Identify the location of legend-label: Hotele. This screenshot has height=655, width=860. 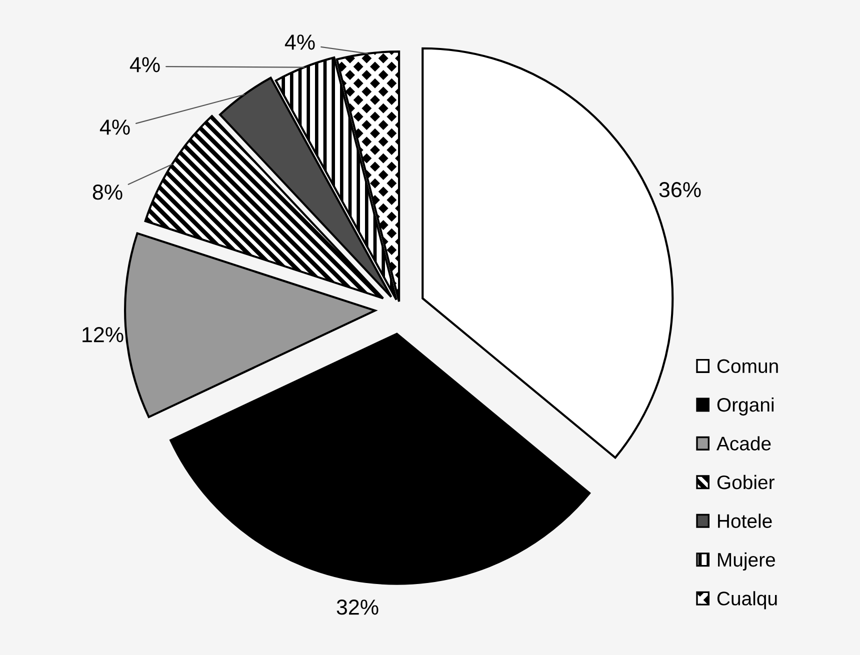
(745, 521).